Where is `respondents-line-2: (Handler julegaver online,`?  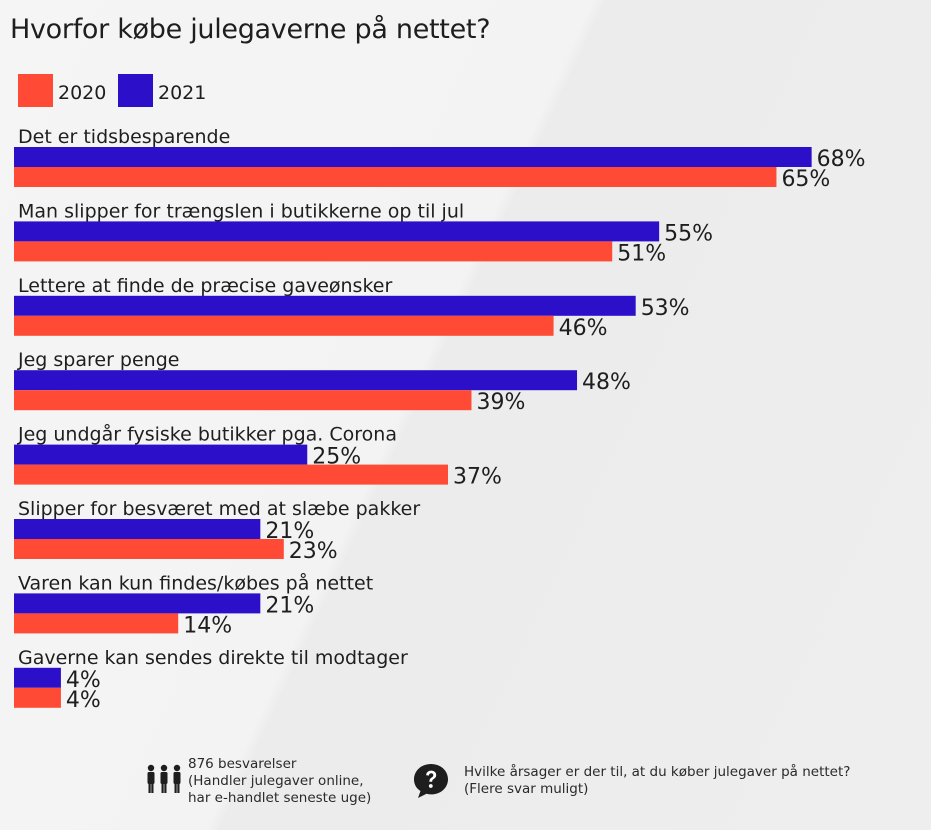 respondents-line-2: (Handler julegaver online, is located at coordinates (276, 781).